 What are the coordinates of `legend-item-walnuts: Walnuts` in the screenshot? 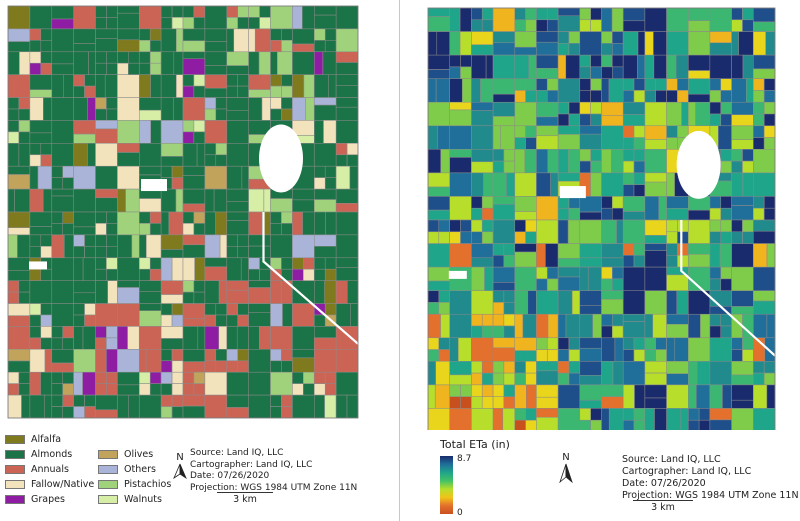 It's located at (130, 499).